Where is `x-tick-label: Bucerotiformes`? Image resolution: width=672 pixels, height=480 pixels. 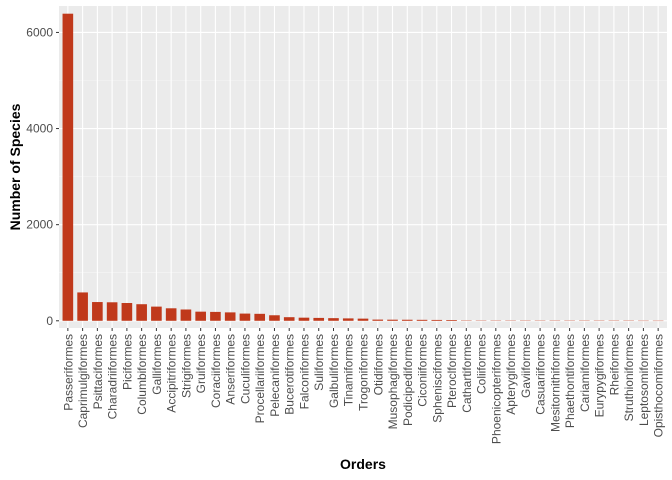
x-tick-label: Bucerotiformes is located at coordinates (290, 374).